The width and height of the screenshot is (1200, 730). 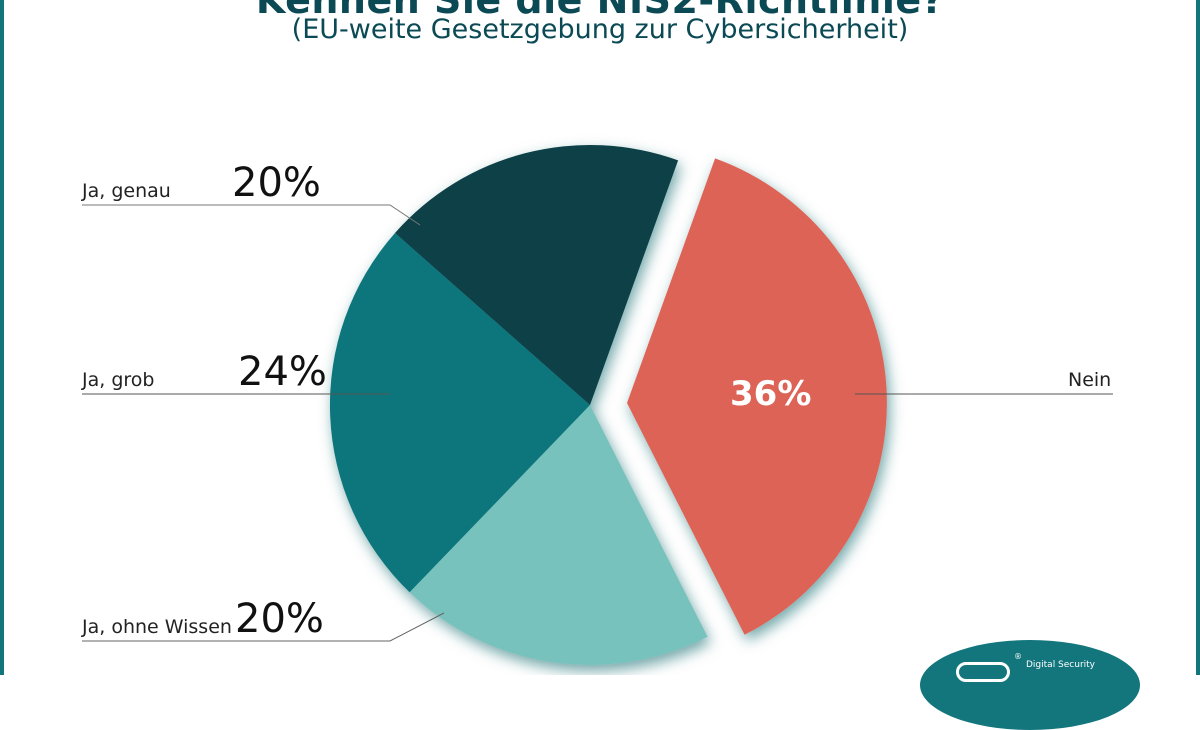 I want to click on value-ja-grob: 24%, so click(x=282, y=372).